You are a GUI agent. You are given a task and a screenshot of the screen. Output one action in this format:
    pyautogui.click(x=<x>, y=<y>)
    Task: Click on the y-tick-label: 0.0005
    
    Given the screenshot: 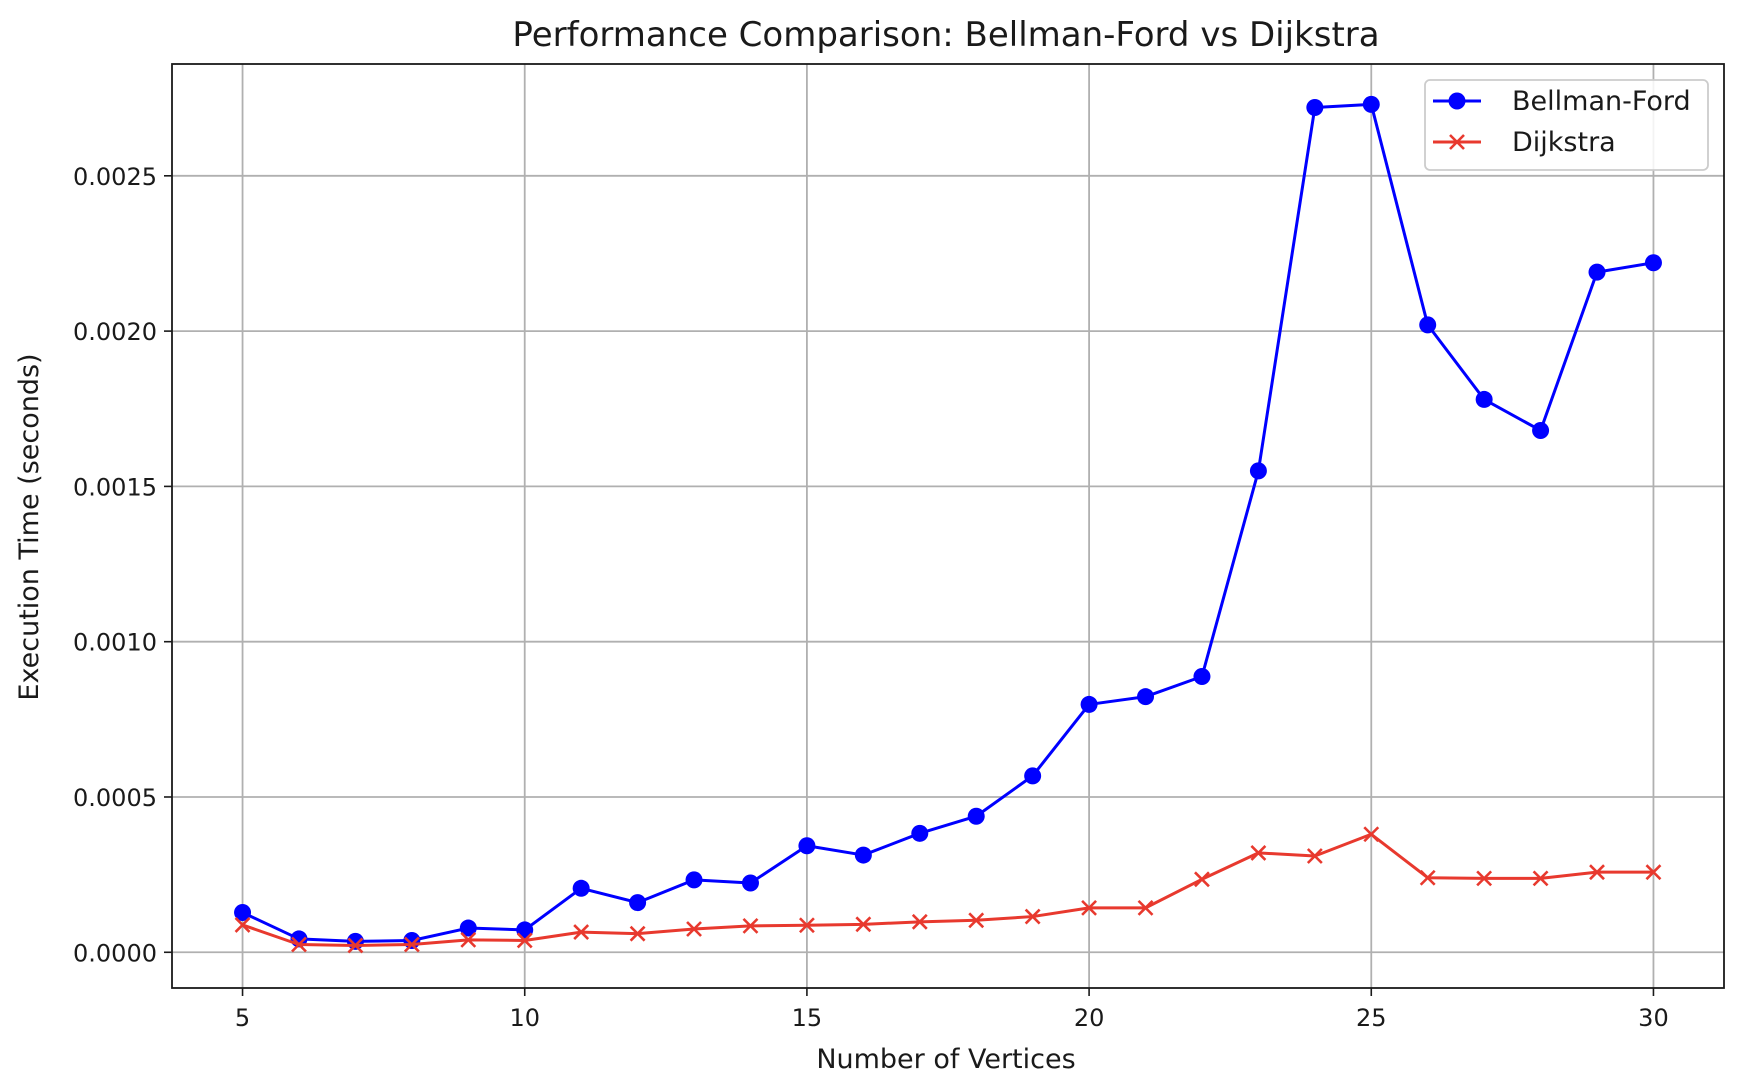 What is the action you would take?
    pyautogui.click(x=115, y=798)
    